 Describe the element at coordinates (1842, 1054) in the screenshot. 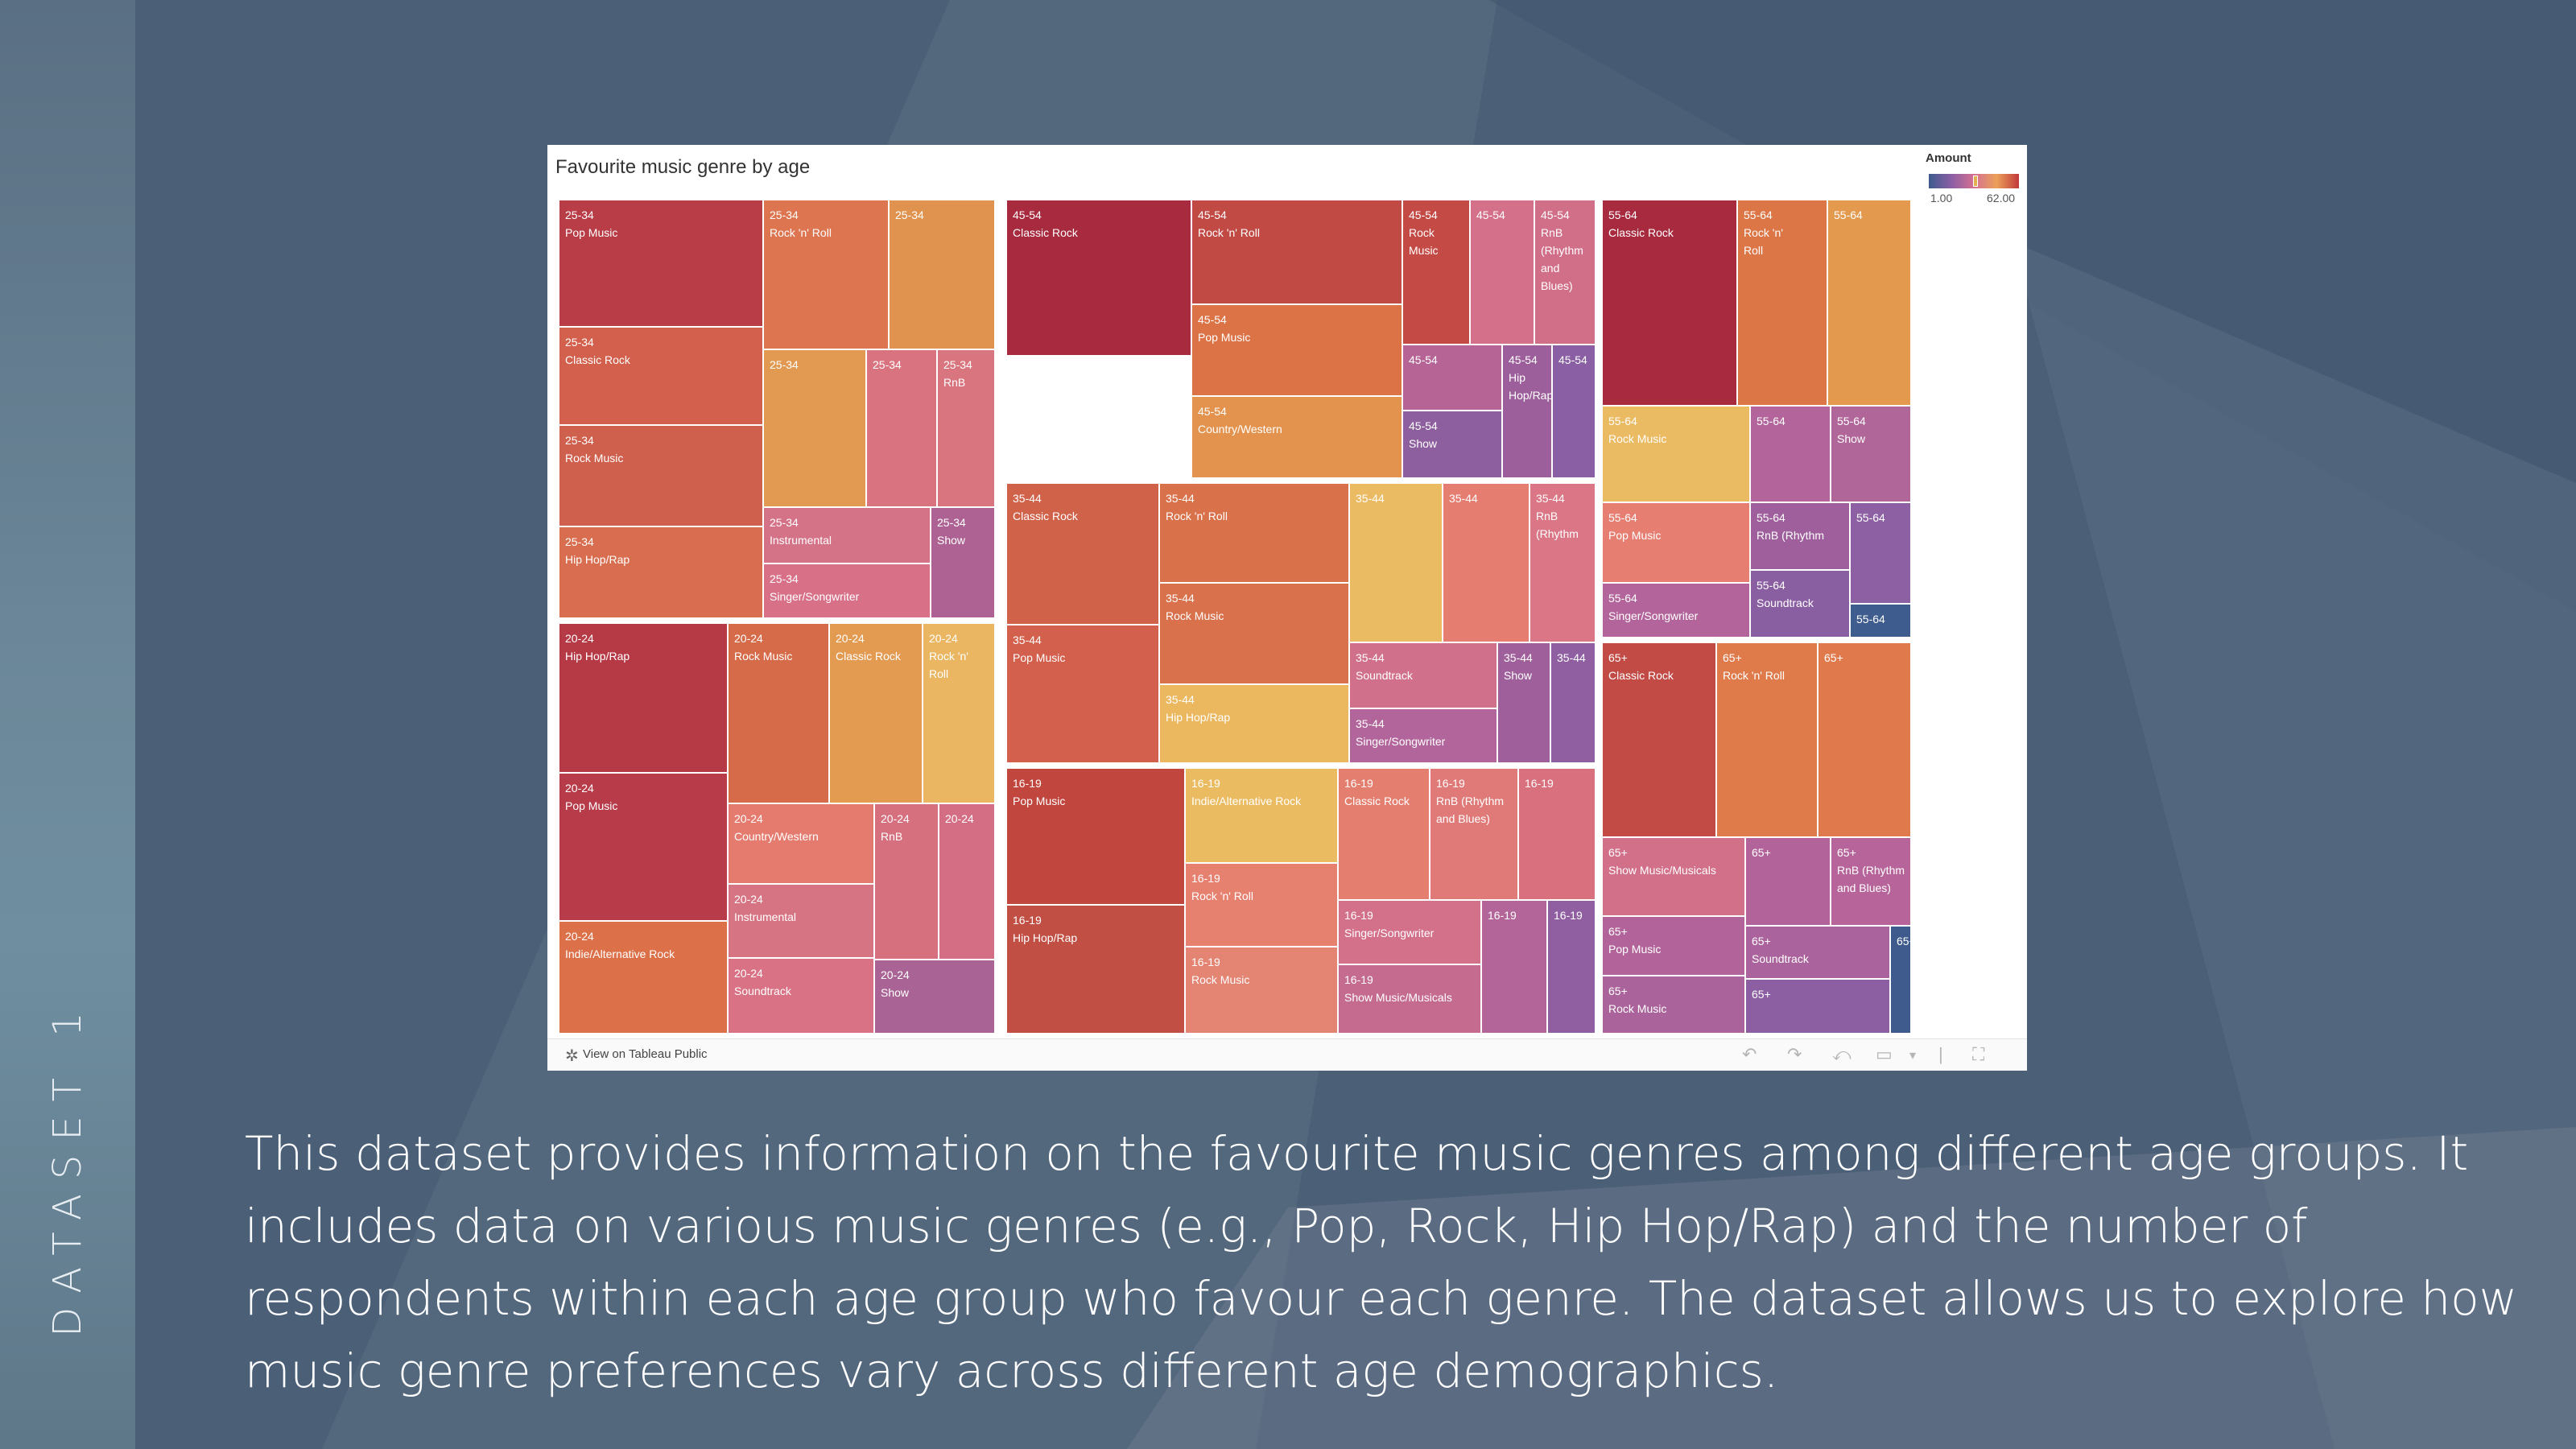

I see `revert-icon: ⤺` at that location.